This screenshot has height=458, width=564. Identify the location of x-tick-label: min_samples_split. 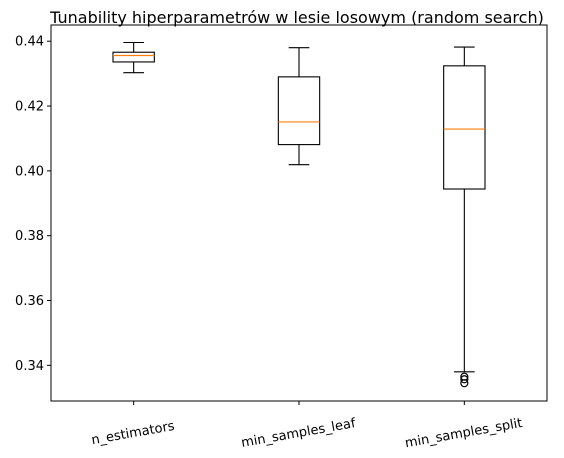
(464, 433).